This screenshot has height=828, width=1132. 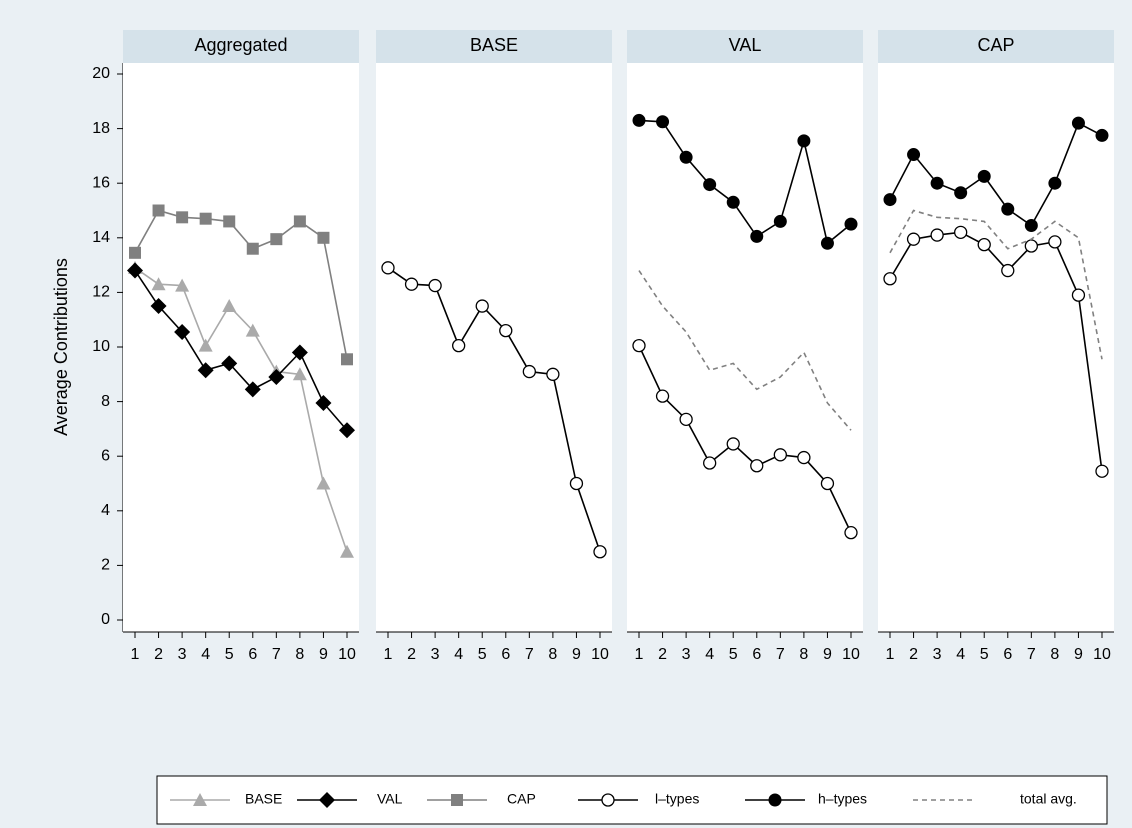 I want to click on legend-label: h–types, so click(x=842, y=799).